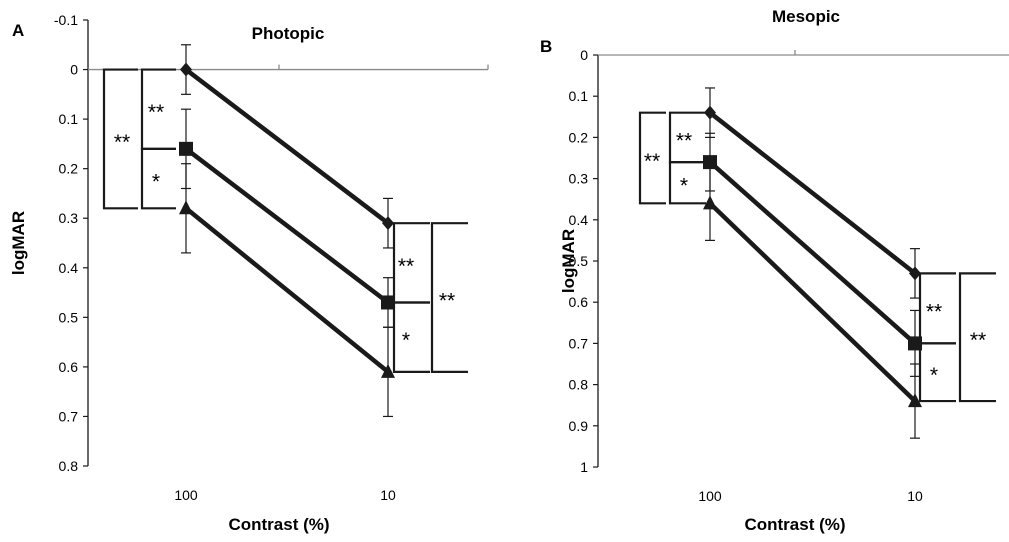  I want to click on panel-label: B, so click(546, 46).